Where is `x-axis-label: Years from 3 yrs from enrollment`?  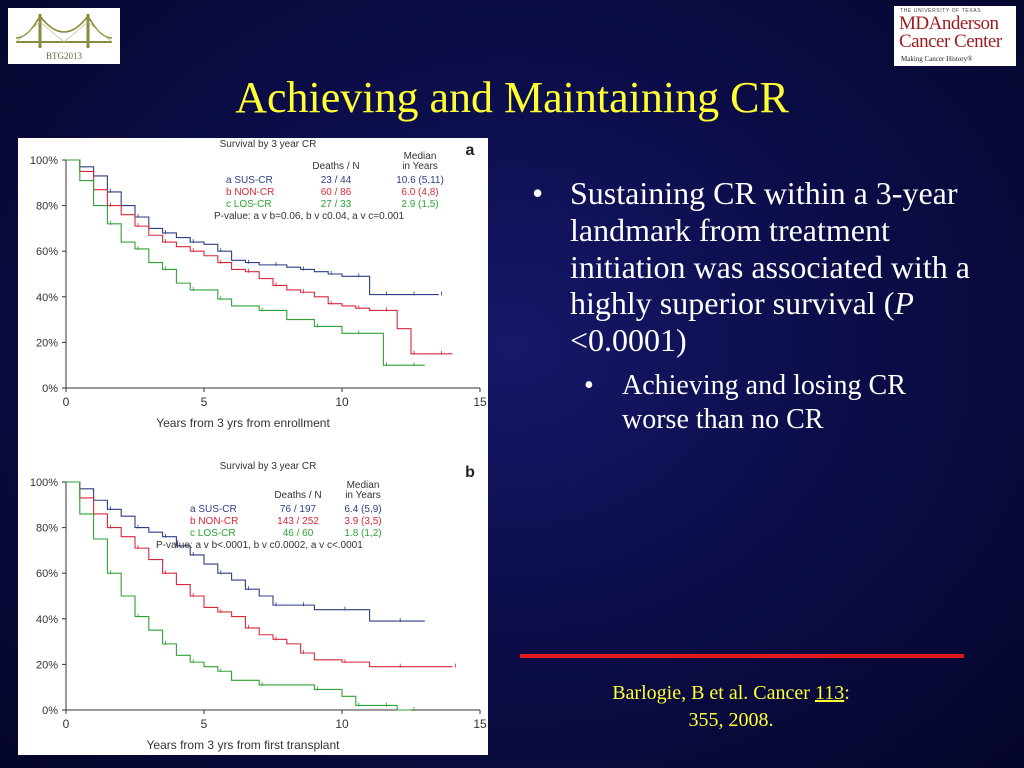 x-axis-label: Years from 3 yrs from enrollment is located at coordinates (243, 423).